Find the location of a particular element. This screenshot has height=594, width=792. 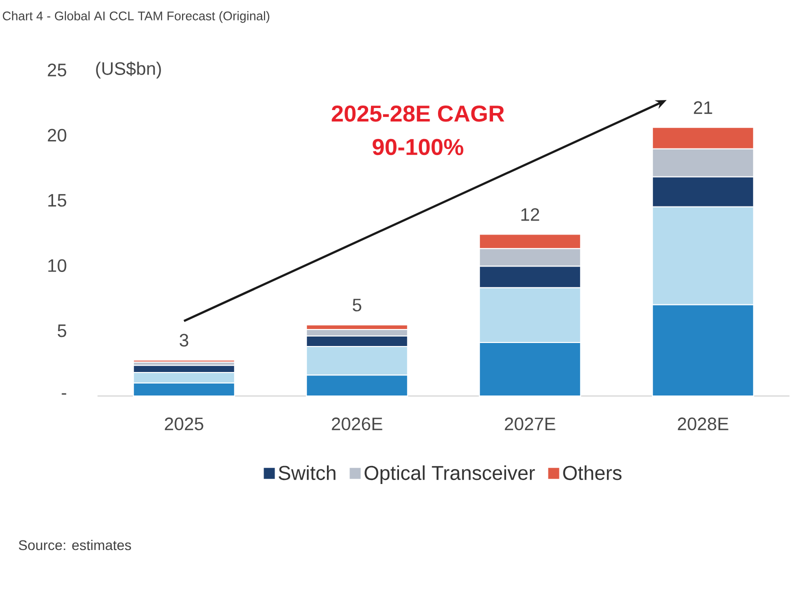

total-label: 5 is located at coordinates (357, 305).